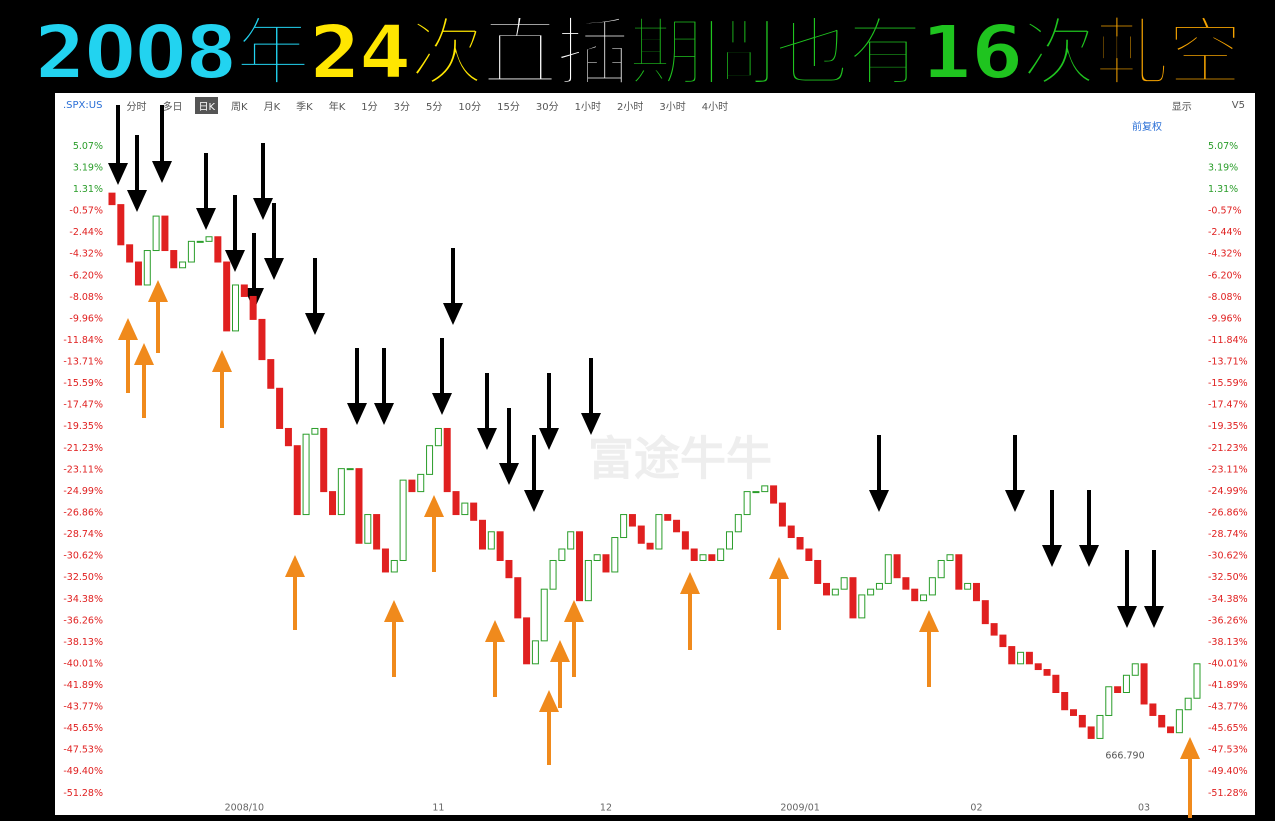 Image resolution: width=1275 pixels, height=821 pixels. I want to click on period-tab: 3分, so click(402, 107).